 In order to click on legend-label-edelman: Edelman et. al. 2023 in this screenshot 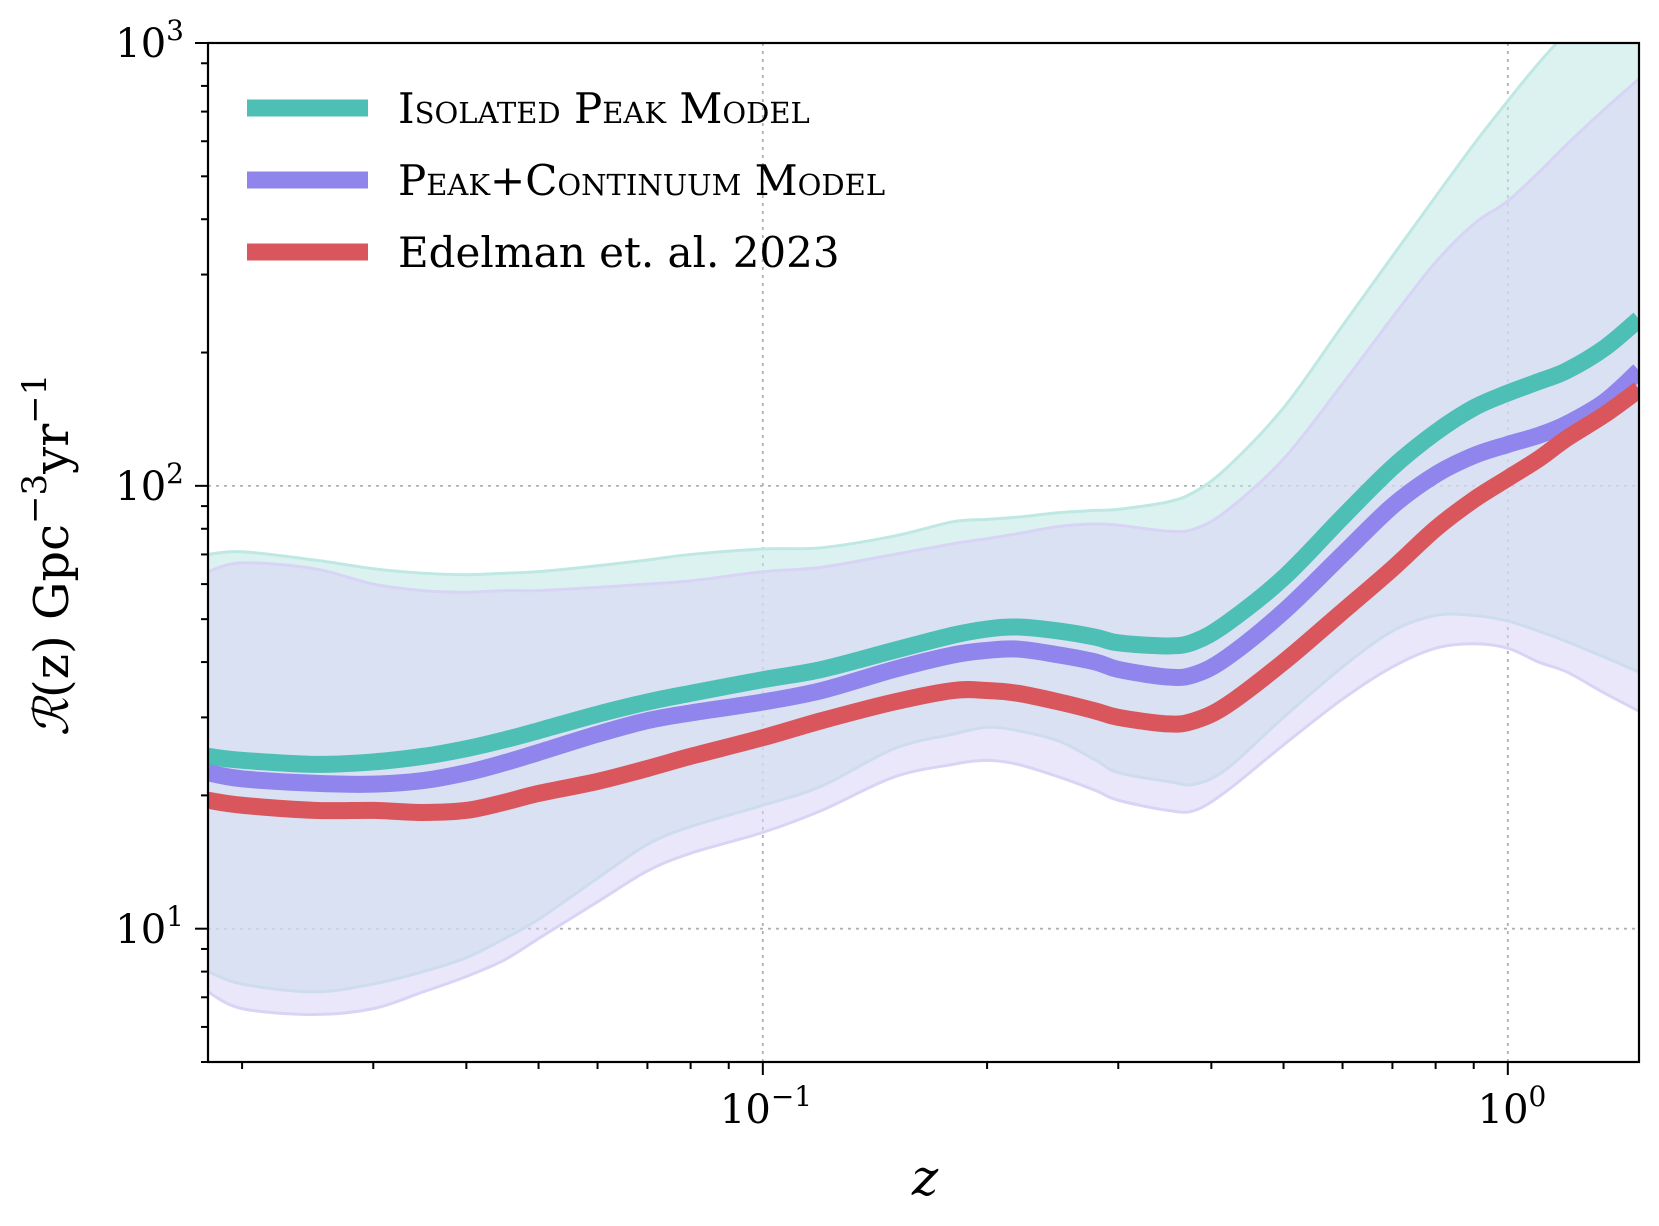, I will do `click(619, 252)`.